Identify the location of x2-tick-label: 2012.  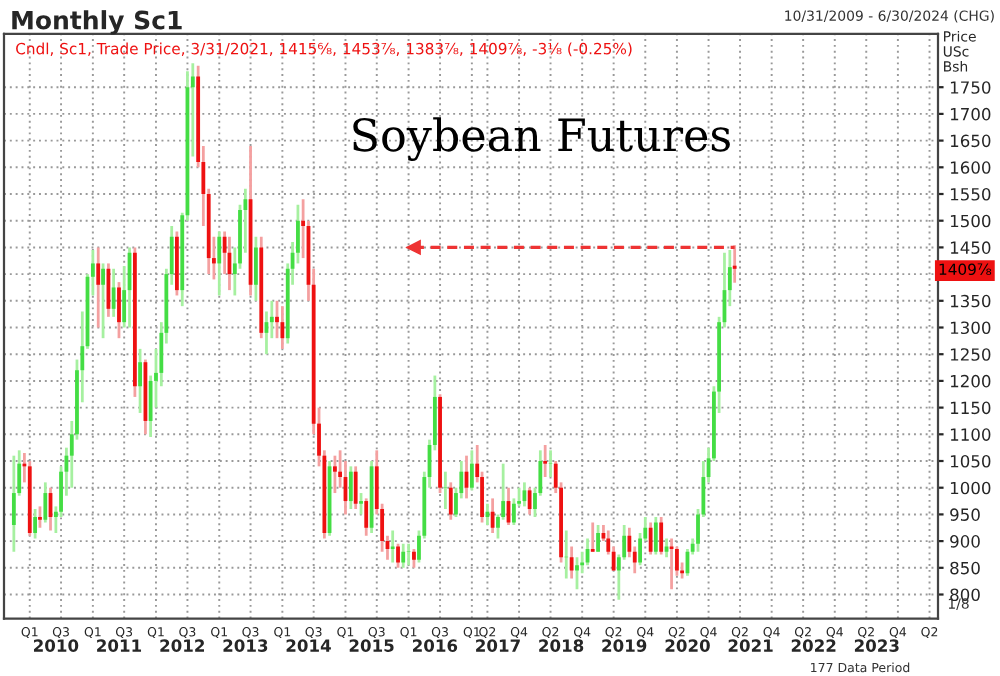
(182, 645).